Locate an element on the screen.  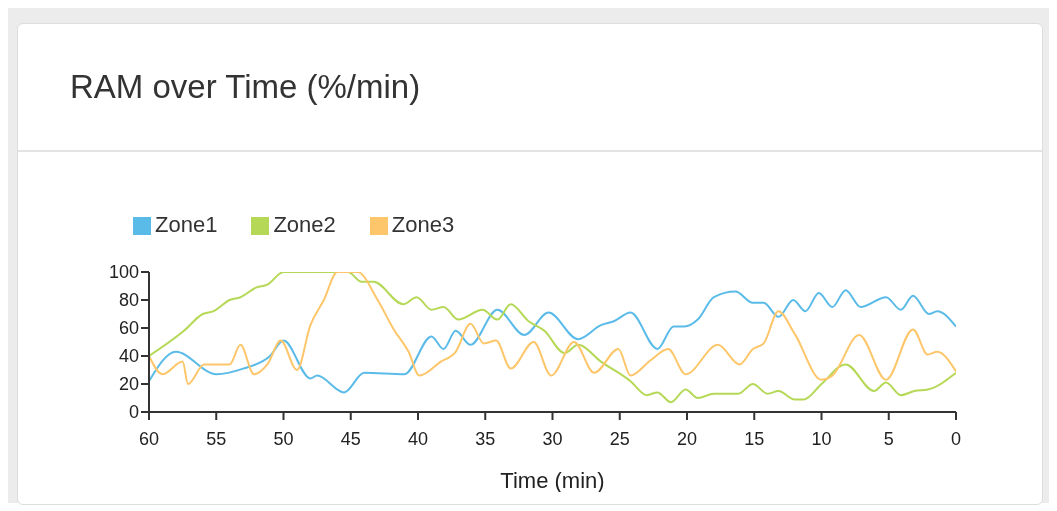
legend-label: Zone3 is located at coordinates (423, 224).